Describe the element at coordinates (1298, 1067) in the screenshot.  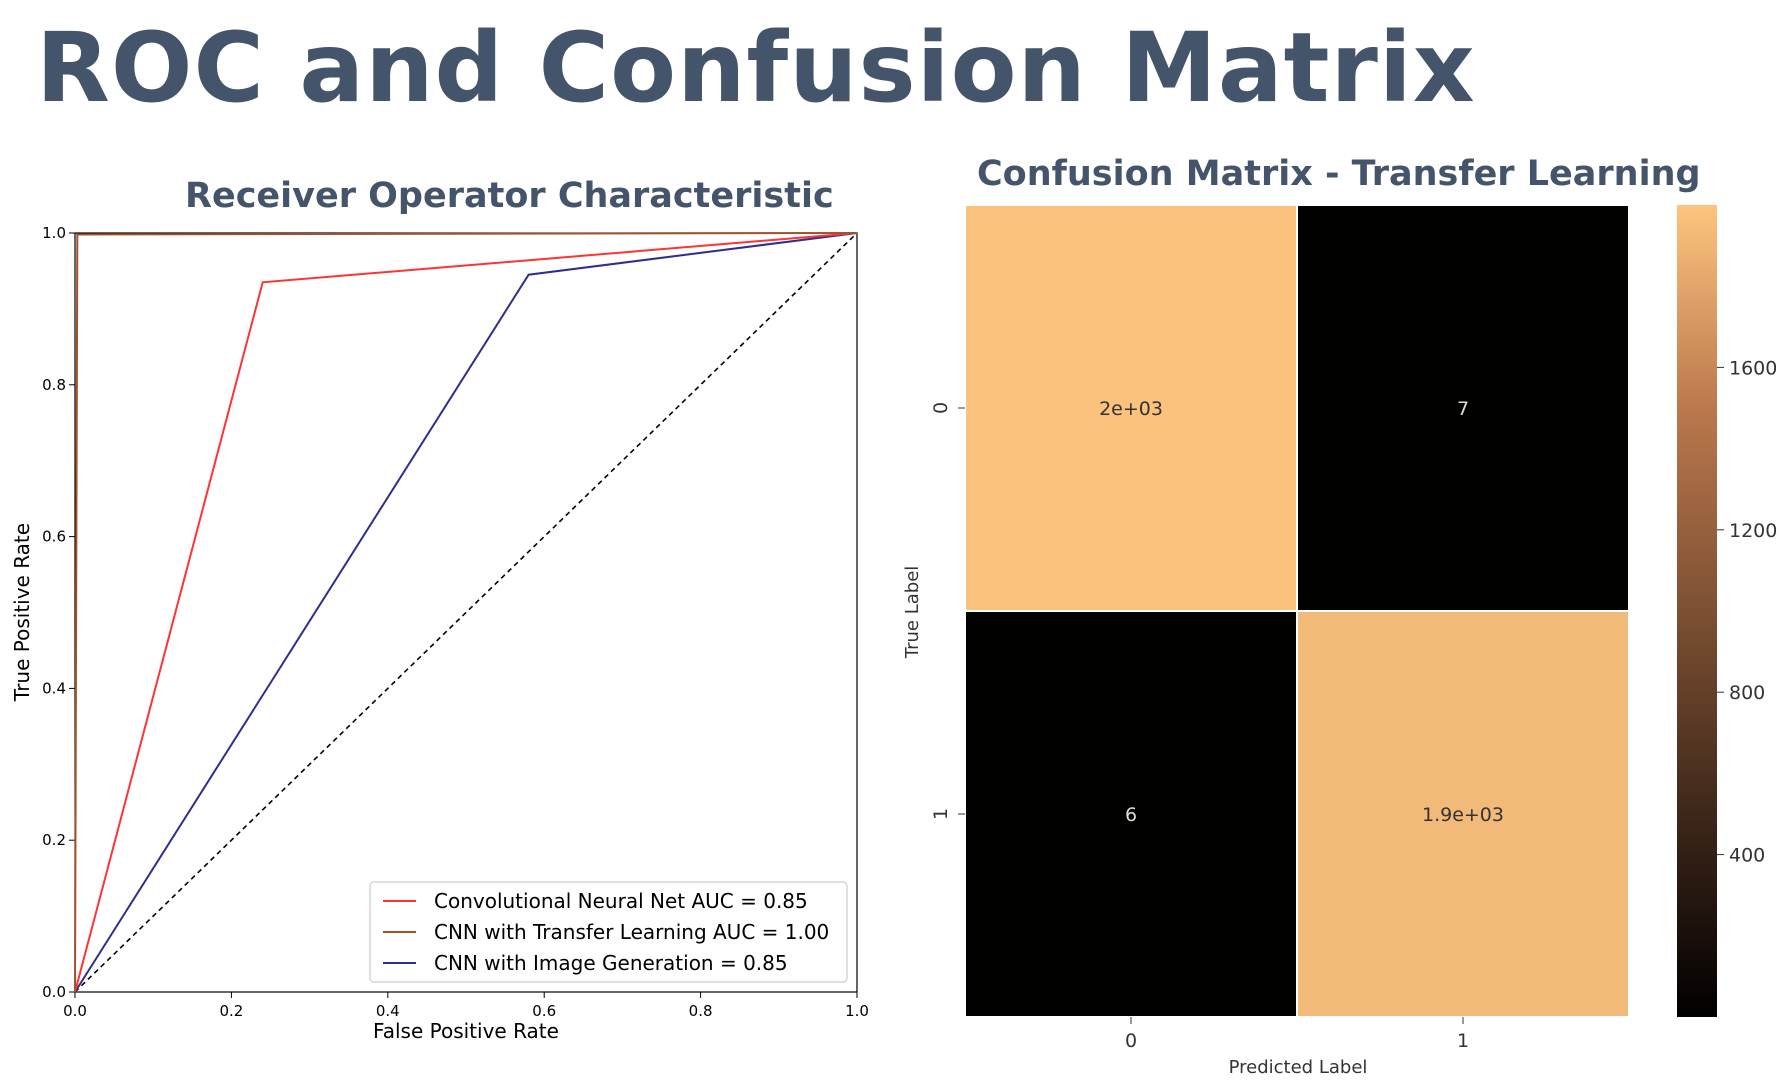
I see `cm-x-axis-label: Predicted Label` at that location.